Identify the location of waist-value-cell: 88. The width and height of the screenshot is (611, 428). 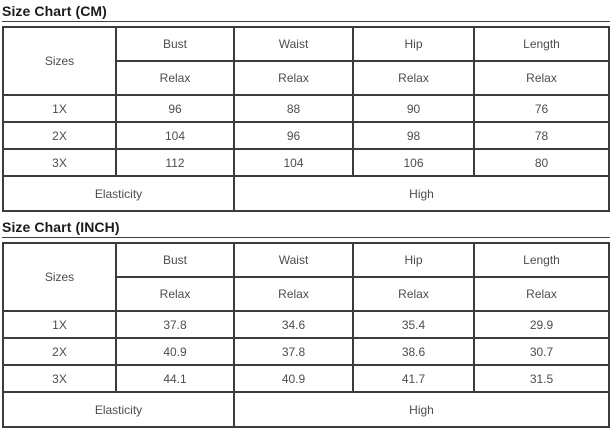
(293, 108).